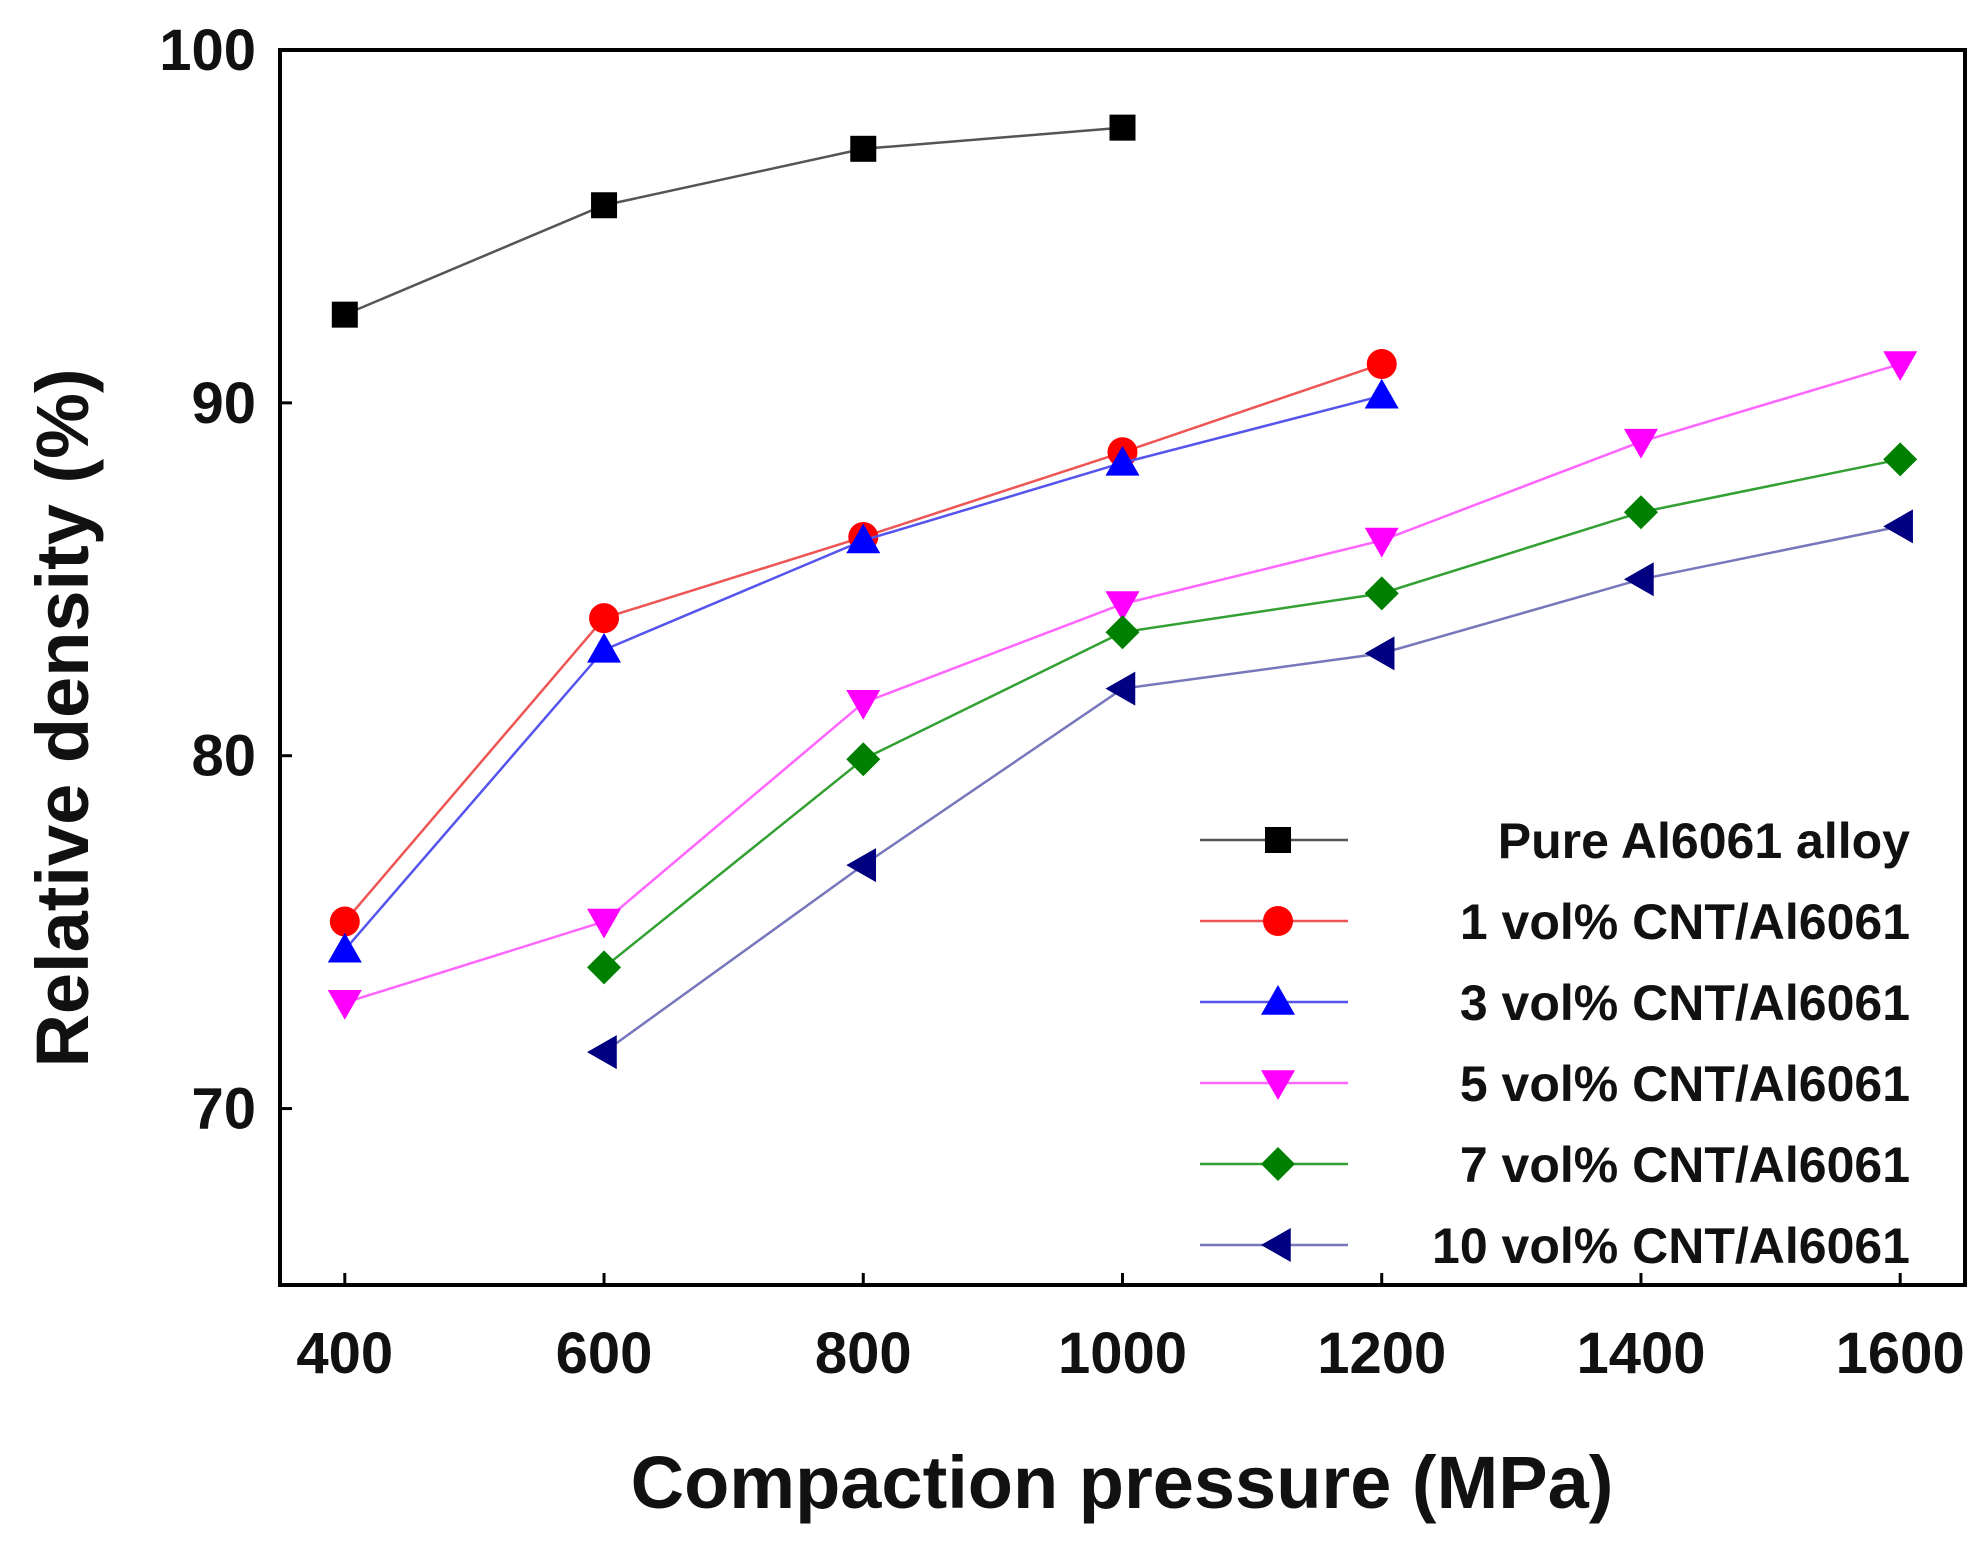  Describe the element at coordinates (62, 717) in the screenshot. I see `y-axis-title: Relative density (%)` at that location.